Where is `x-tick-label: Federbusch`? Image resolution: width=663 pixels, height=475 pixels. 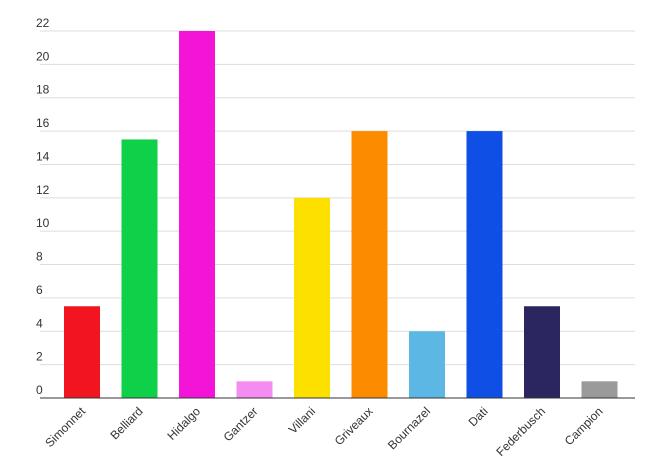 x-tick-label: Federbusch is located at coordinates (520, 431).